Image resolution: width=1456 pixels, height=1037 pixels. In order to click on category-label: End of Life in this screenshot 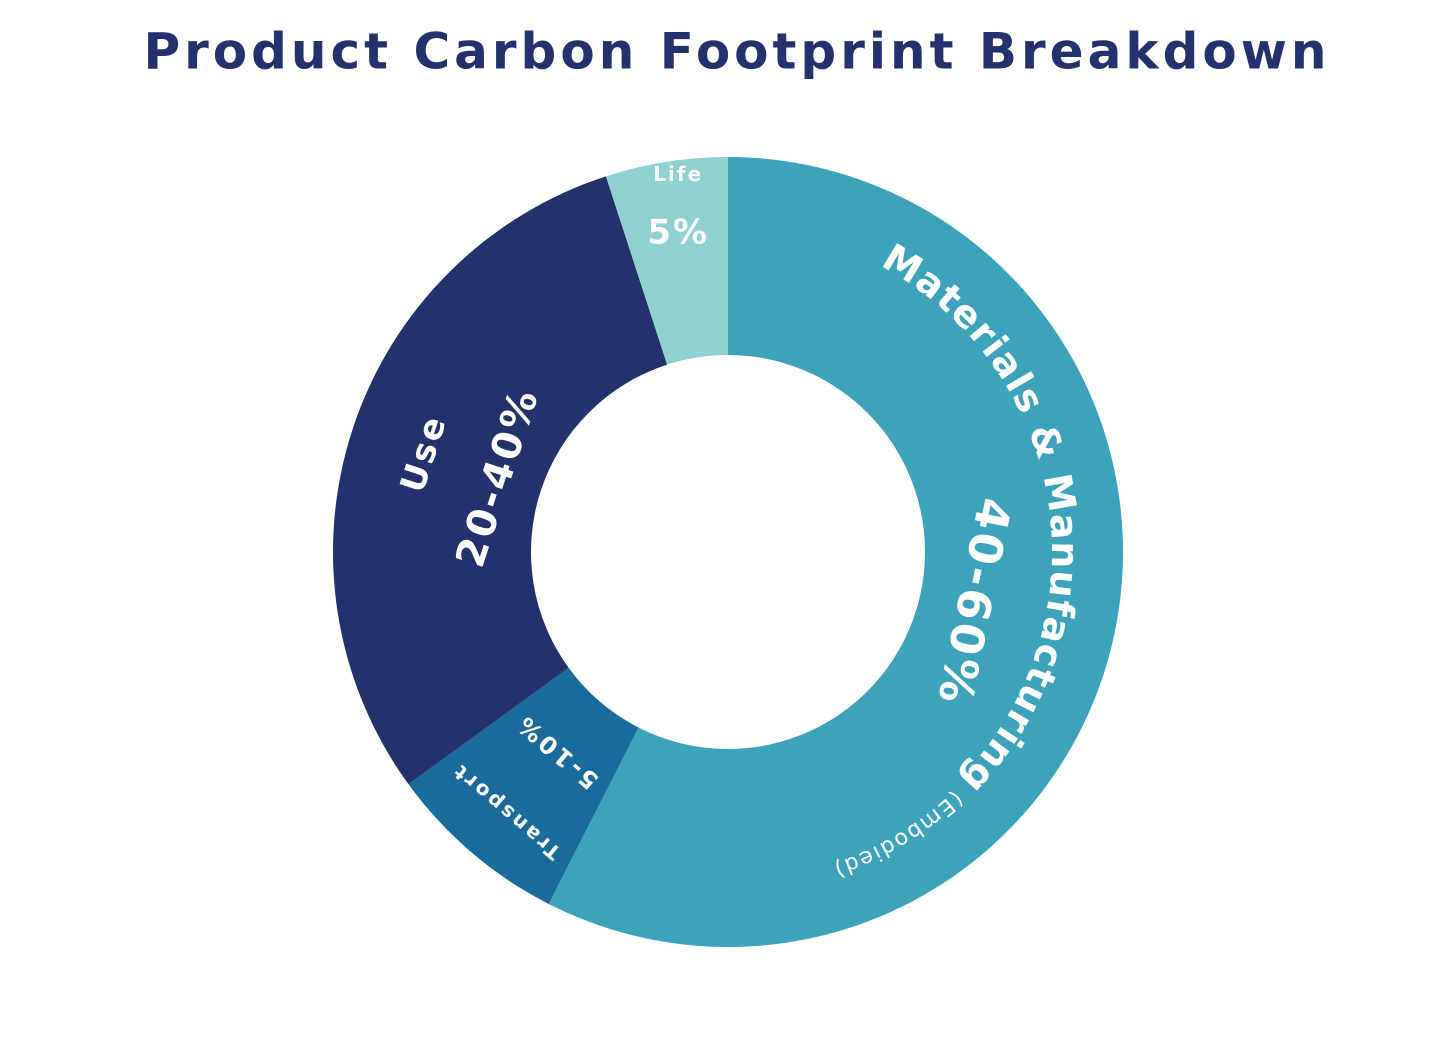, I will do `click(678, 157)`.